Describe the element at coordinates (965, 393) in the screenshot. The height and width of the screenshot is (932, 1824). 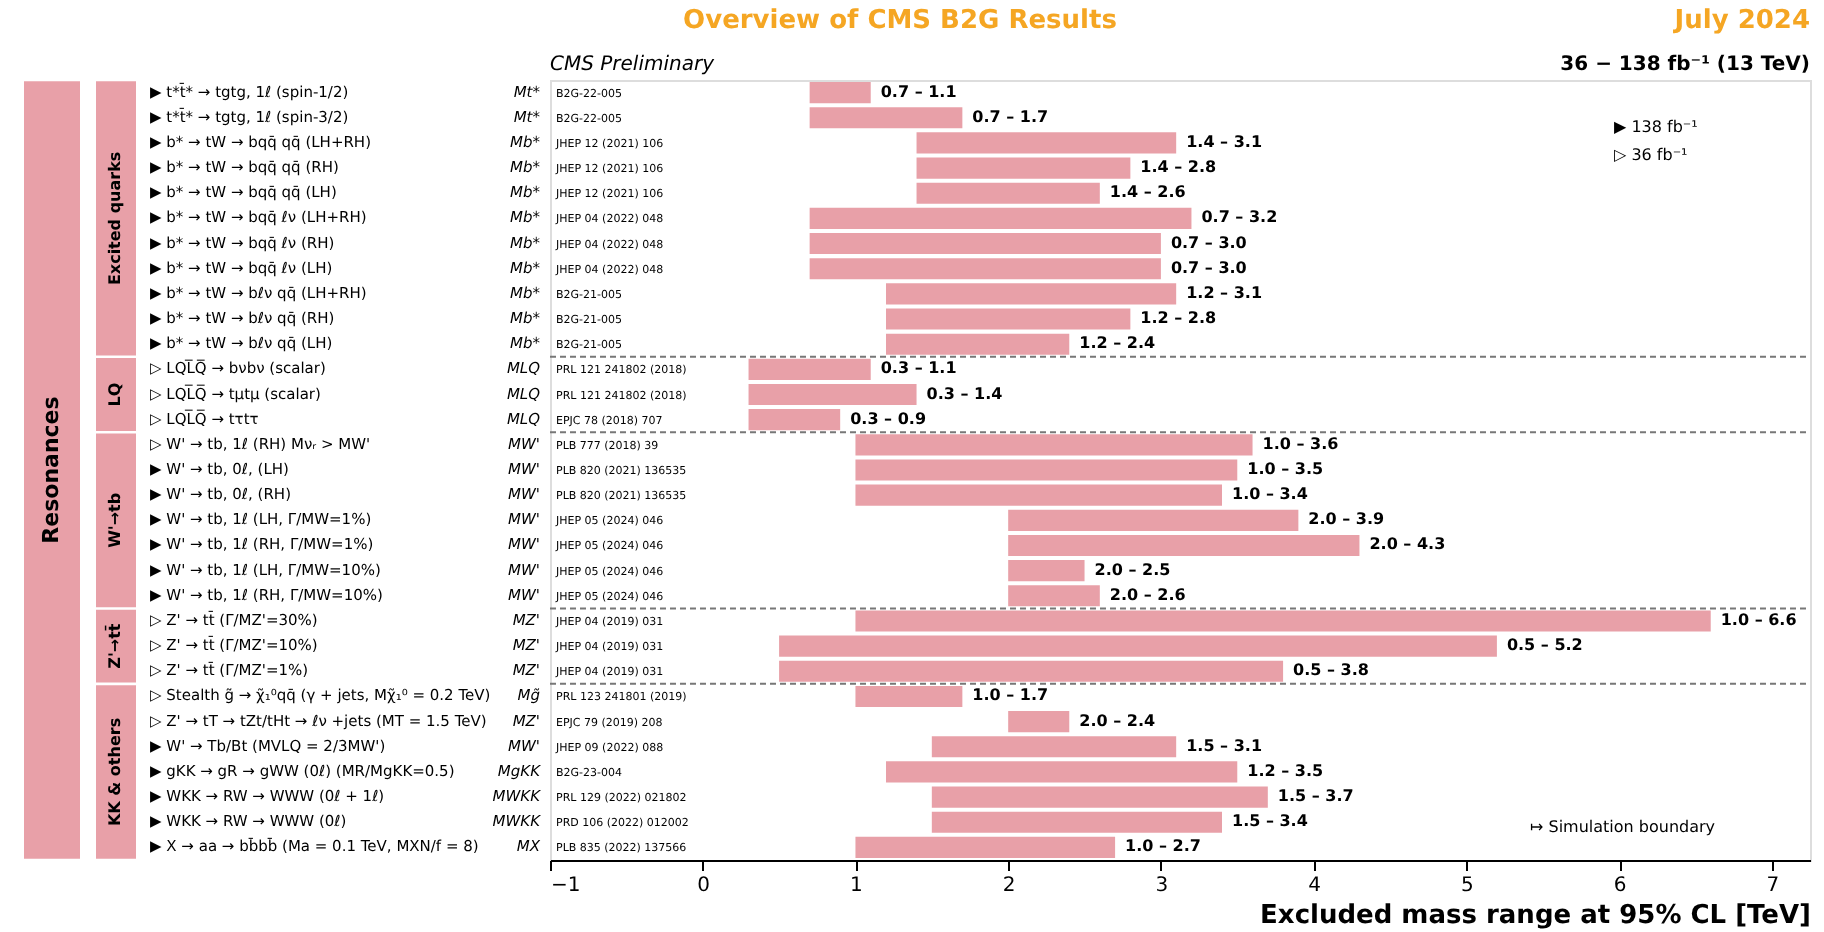
I see `annotation: 0.3 – 1.4` at that location.